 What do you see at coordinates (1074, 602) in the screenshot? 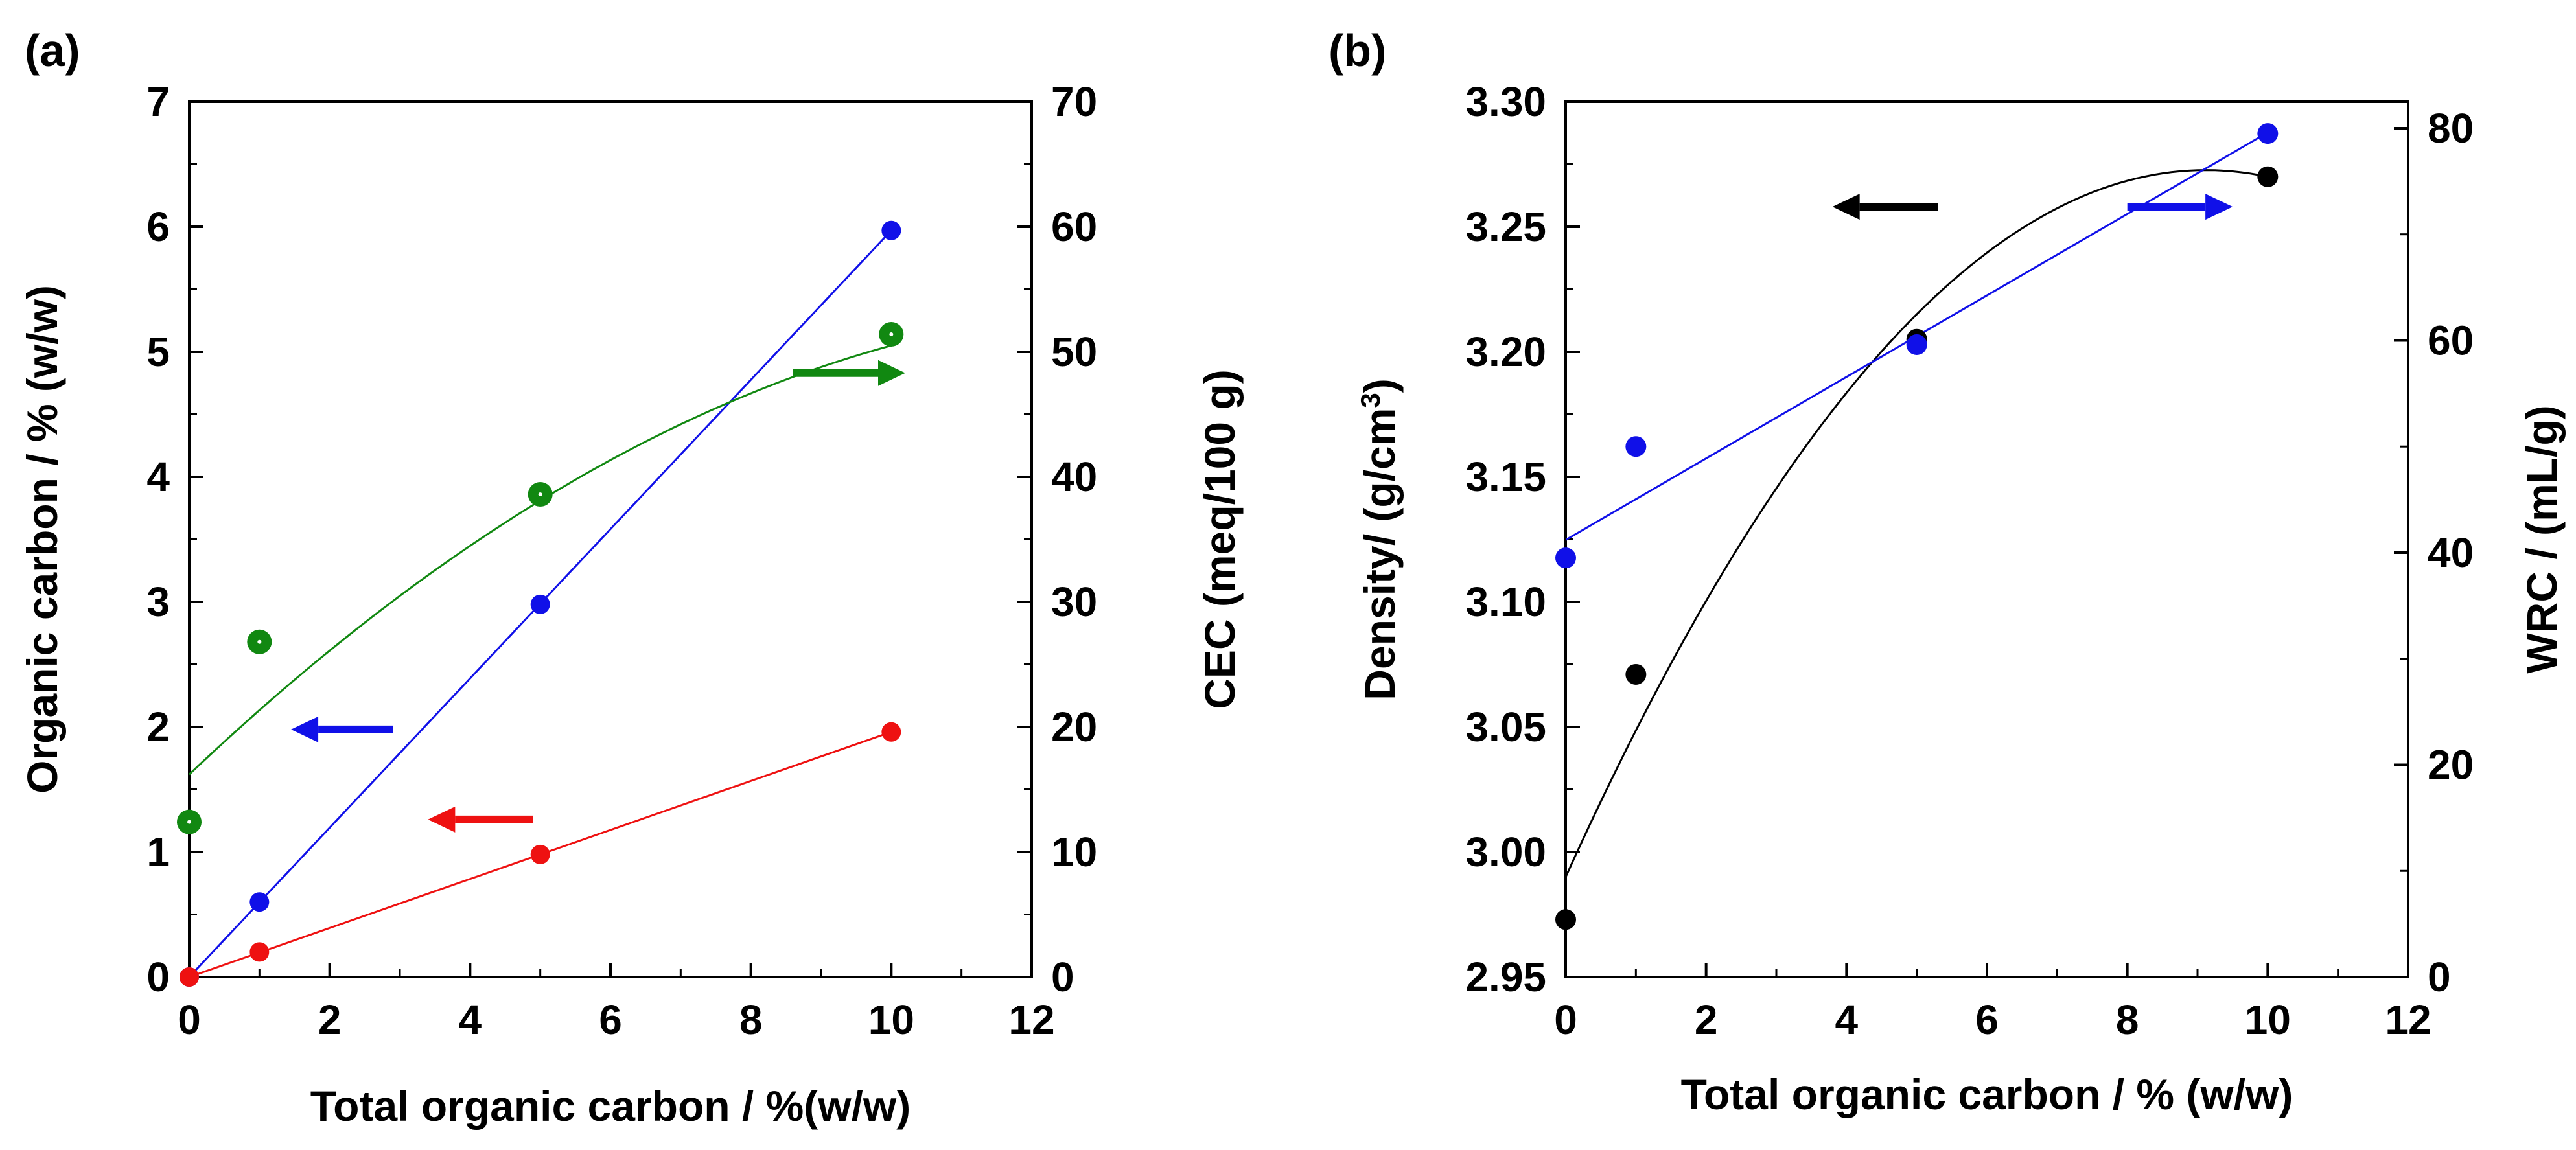
I see `y-right-tick-label: 30` at bounding box center [1074, 602].